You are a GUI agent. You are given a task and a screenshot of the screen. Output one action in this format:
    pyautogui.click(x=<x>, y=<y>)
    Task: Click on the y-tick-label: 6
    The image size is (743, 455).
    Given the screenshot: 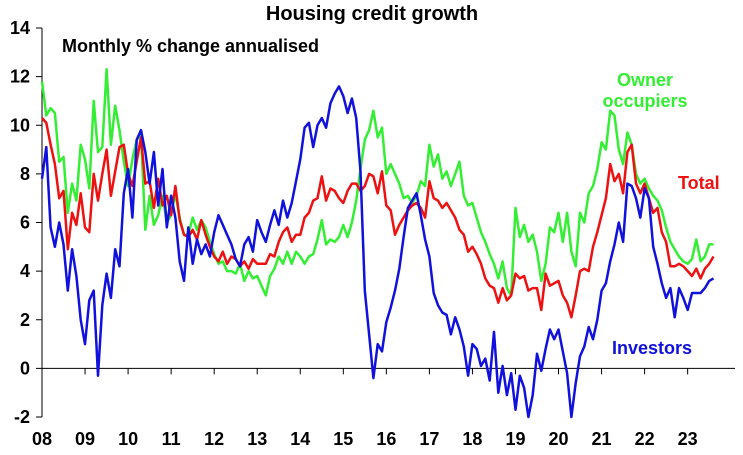 What is the action you would take?
    pyautogui.click(x=25, y=223)
    